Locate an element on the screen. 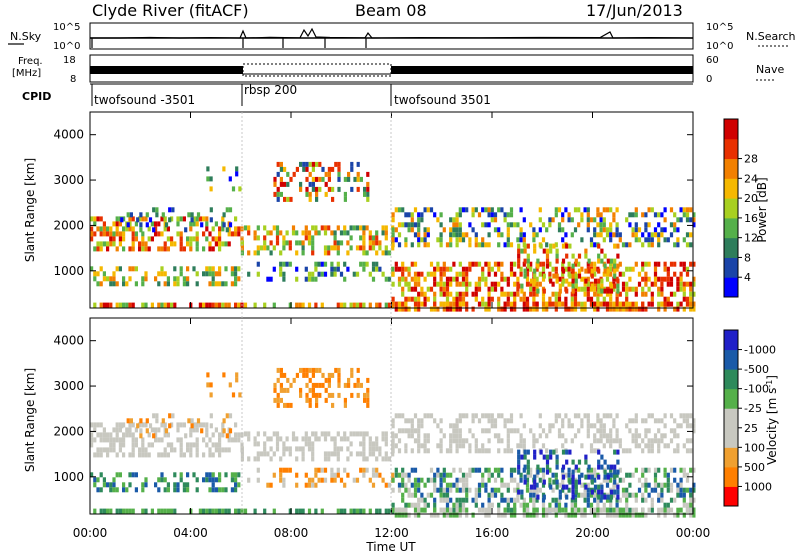  time-tick-label: 04:00 is located at coordinates (190, 533).